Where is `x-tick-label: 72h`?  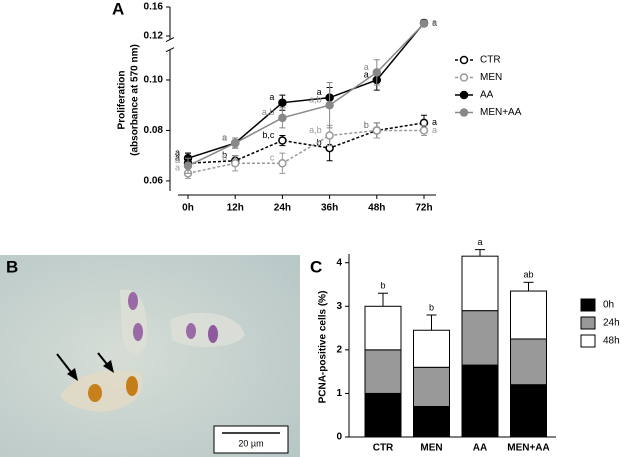
x-tick-label: 72h is located at coordinates (423, 208).